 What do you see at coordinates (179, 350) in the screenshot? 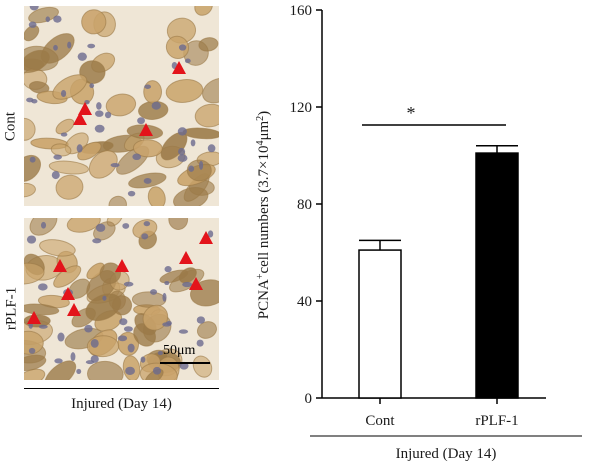
I see `scale-bar-label: 50μm` at bounding box center [179, 350].